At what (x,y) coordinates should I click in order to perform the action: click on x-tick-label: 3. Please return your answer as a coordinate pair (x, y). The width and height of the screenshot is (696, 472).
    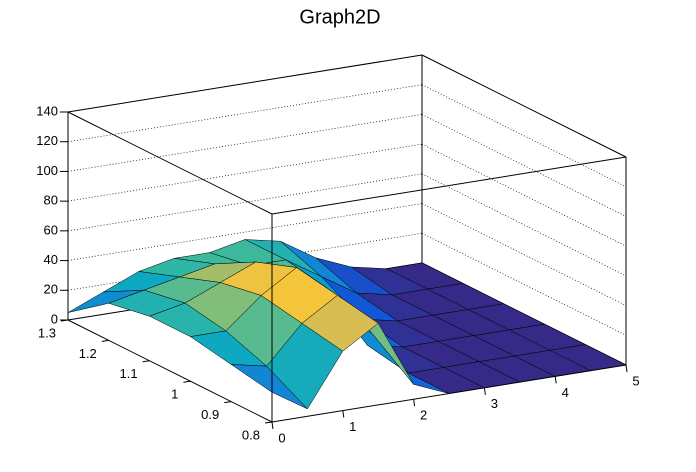
    Looking at the image, I should click on (494, 403).